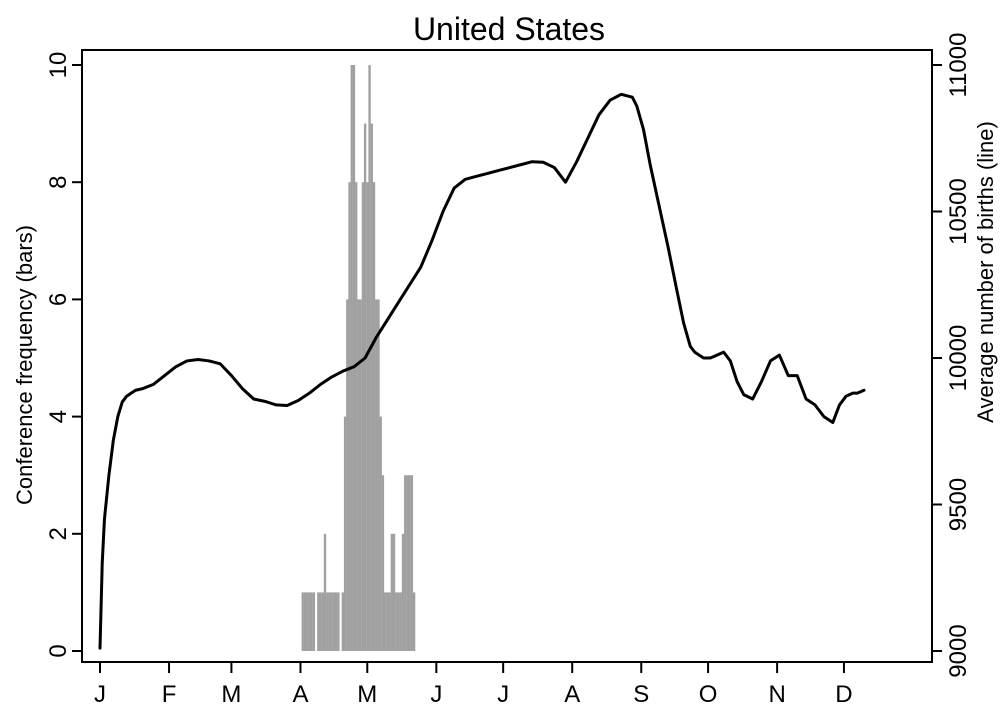 This screenshot has width=1005, height=713. I want to click on right-tick-label: 9500, so click(958, 504).